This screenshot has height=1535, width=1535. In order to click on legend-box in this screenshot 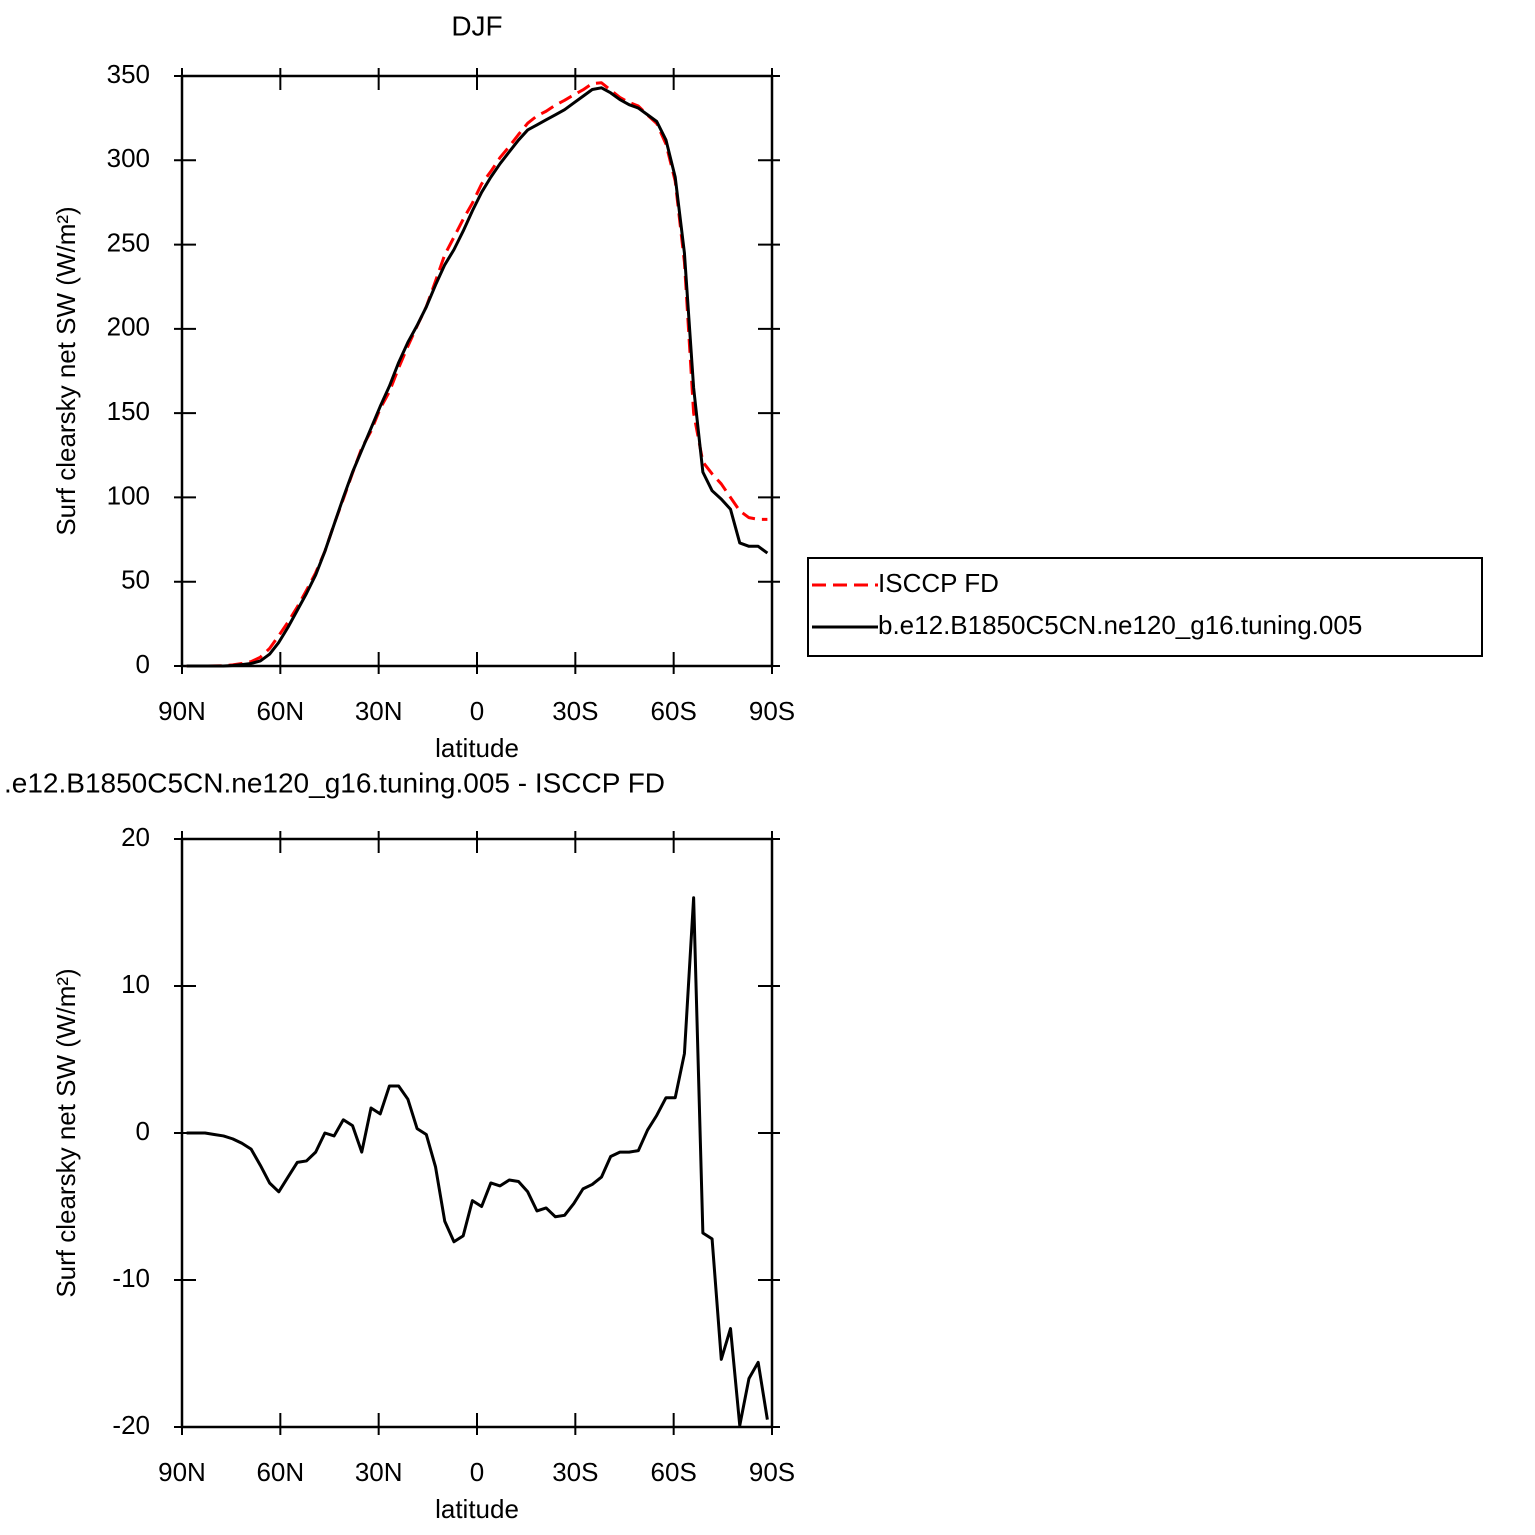, I will do `click(1145, 607)`.